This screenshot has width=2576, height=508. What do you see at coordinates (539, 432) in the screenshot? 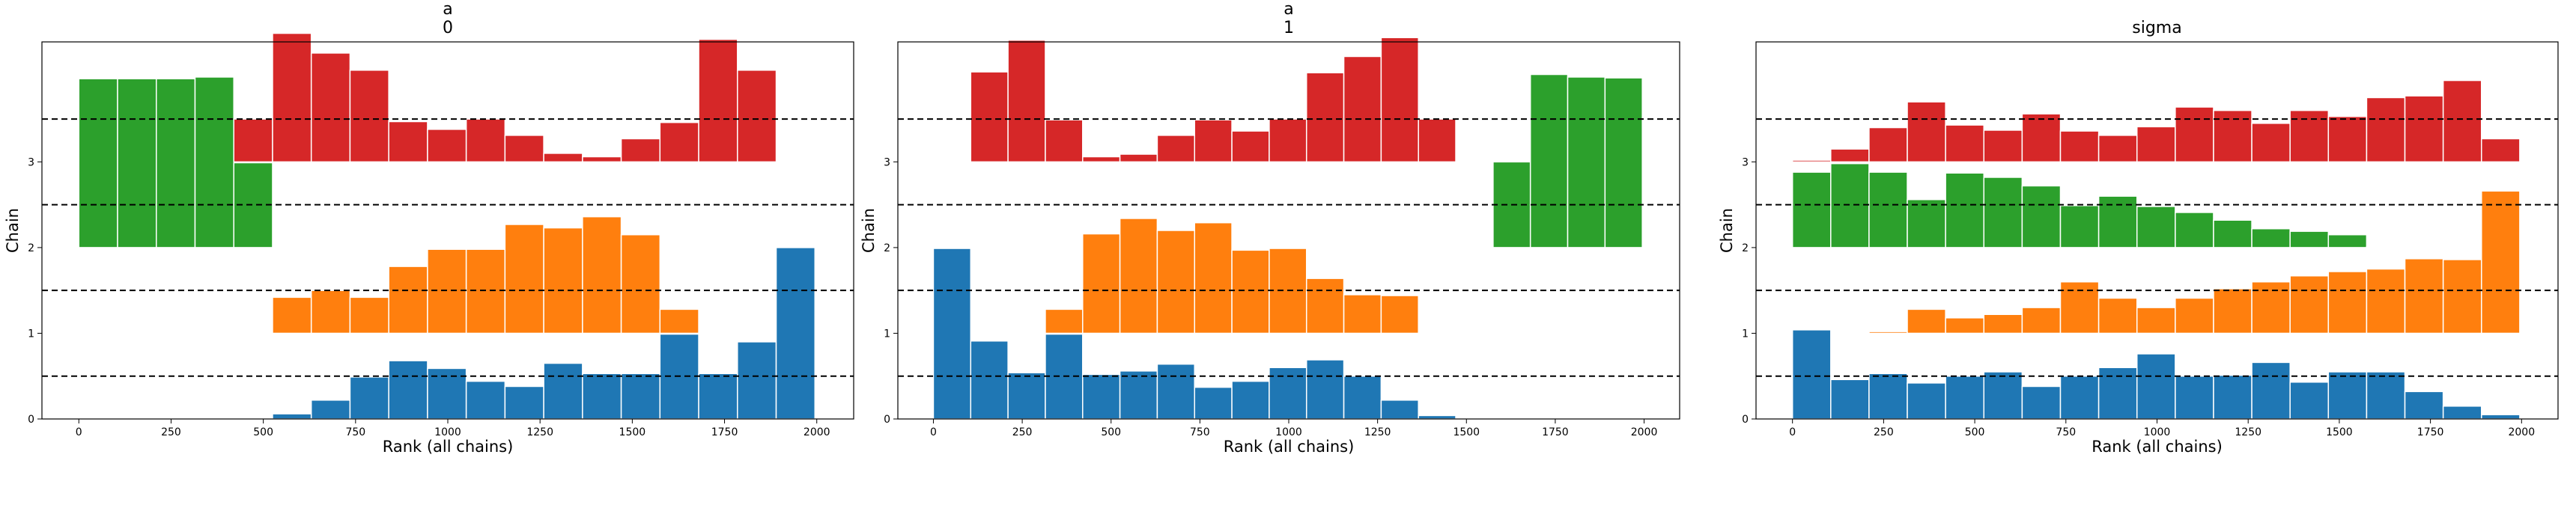
I see `x-tick-label: 1250` at bounding box center [539, 432].